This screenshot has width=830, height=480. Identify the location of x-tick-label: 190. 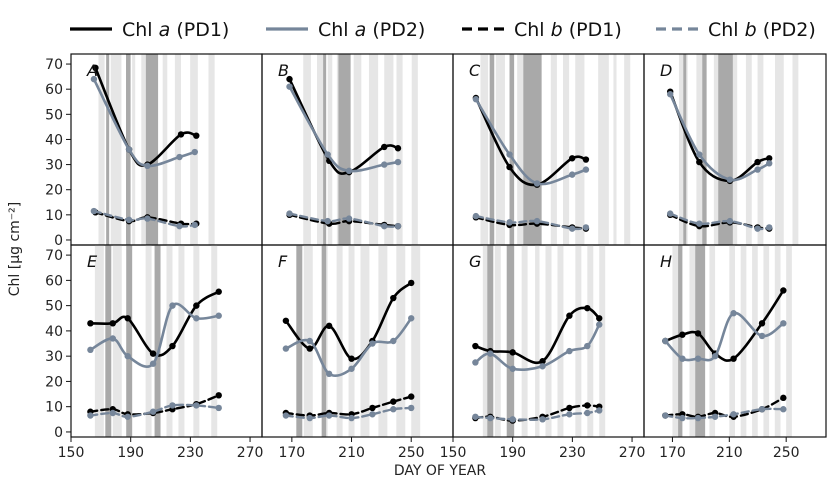
(130, 453).